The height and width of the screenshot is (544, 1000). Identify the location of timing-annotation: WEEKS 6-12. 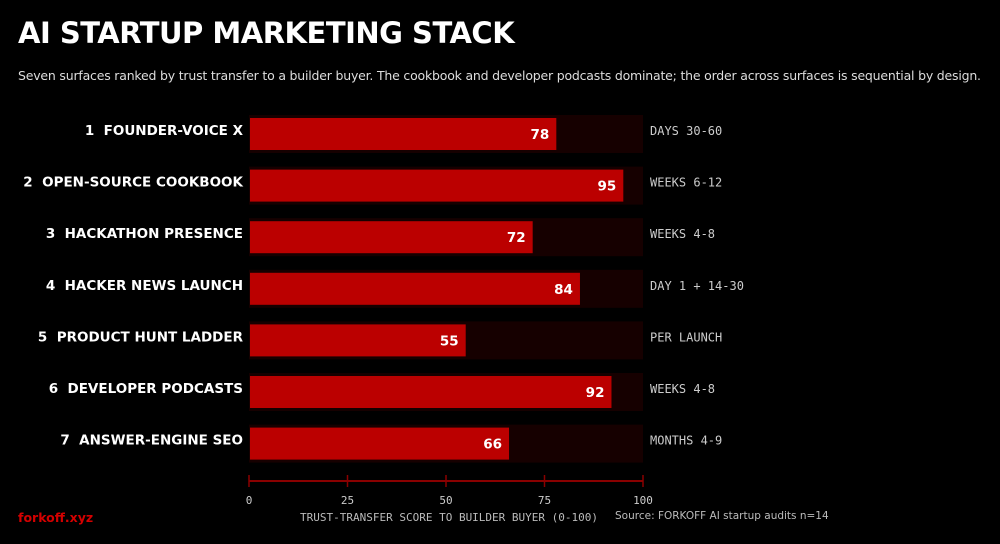
(686, 183).